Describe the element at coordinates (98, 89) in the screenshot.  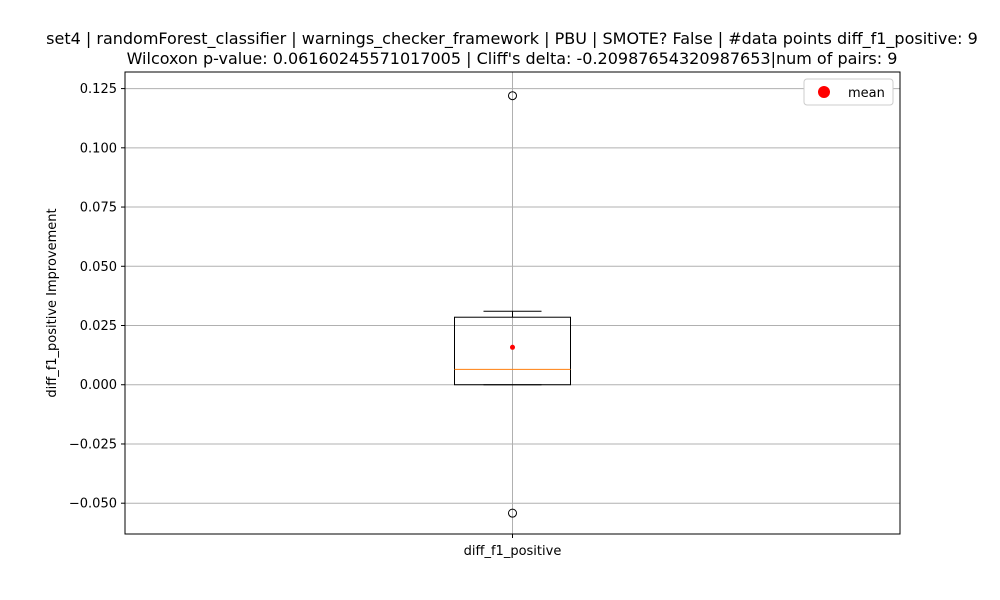
I see `y-tick-label: 0.125` at that location.